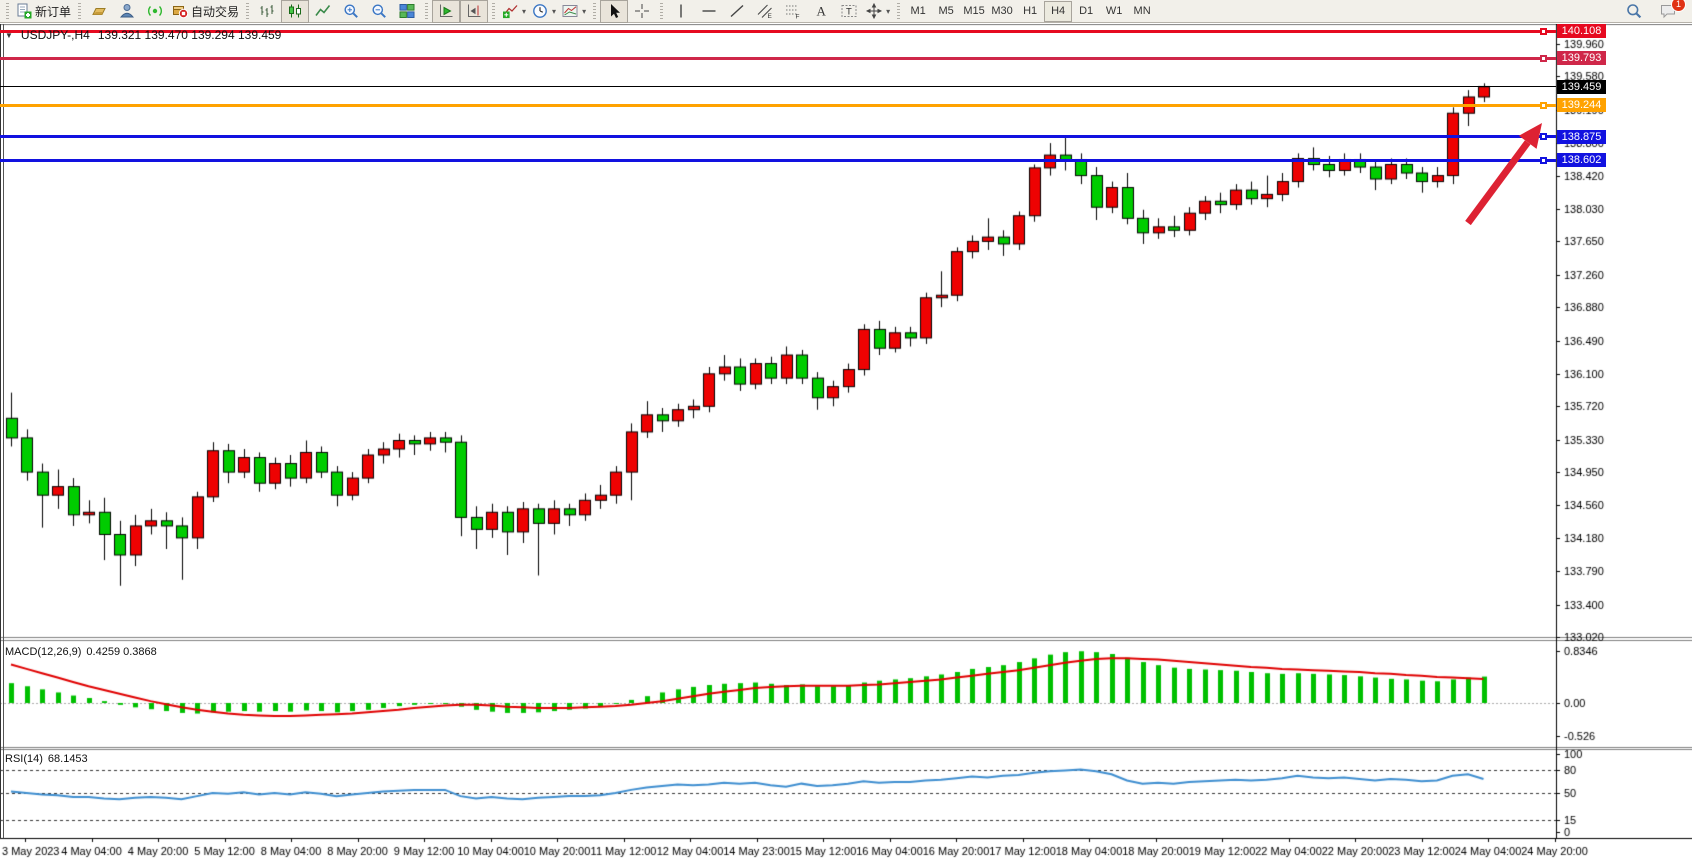  I want to click on price-badge-138.602: 138.602, so click(1581, 160).